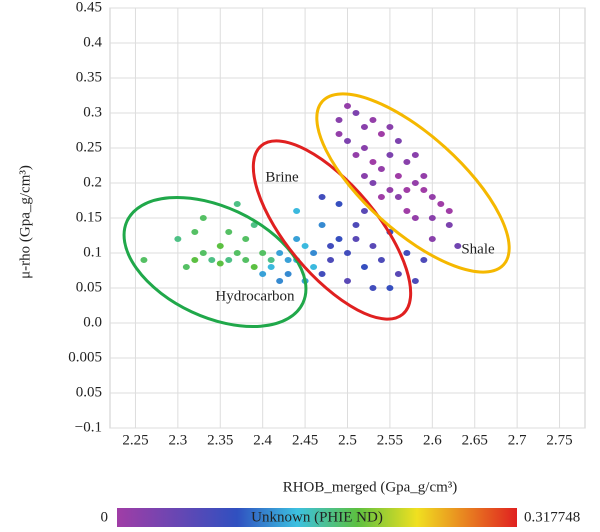  I want to click on x-tick-label: 2.3, so click(177, 440).